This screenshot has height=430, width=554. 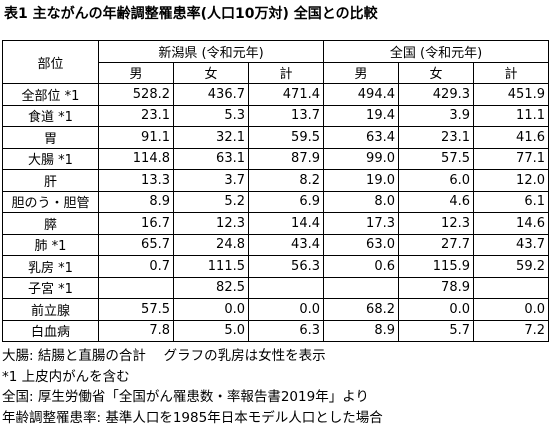 I want to click on value-cell: 13.3, so click(x=136, y=180).